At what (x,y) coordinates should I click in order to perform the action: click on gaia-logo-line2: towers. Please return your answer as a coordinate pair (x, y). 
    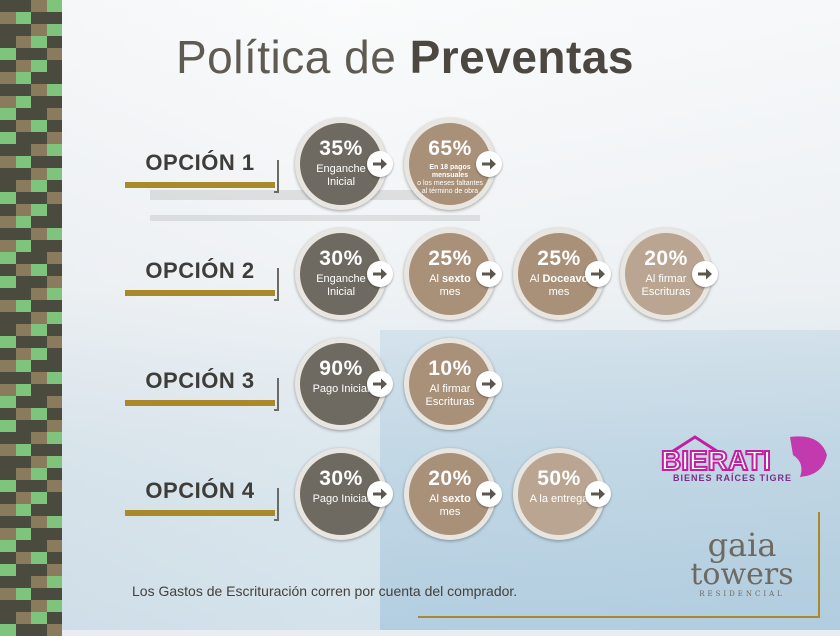
    Looking at the image, I should click on (742, 574).